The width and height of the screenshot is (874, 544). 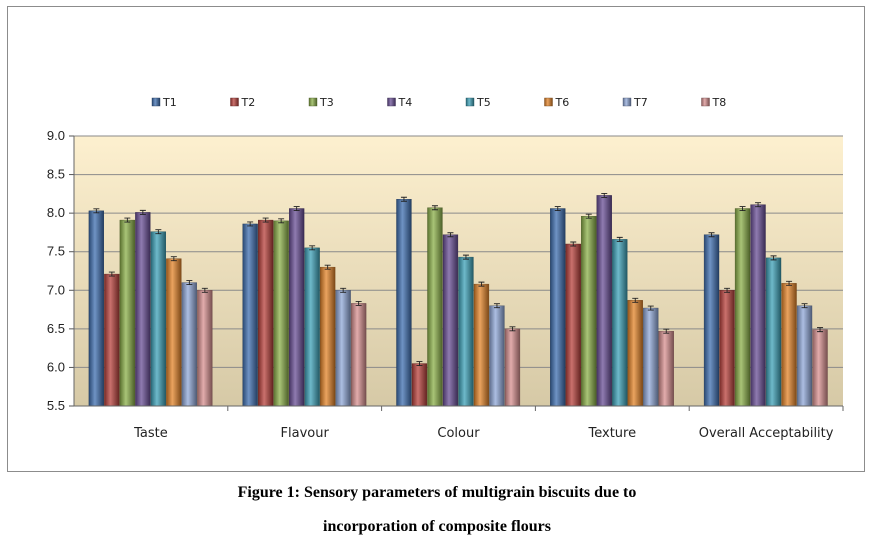 What do you see at coordinates (391, 102) in the screenshot?
I see `legend-swatch-t4` at bounding box center [391, 102].